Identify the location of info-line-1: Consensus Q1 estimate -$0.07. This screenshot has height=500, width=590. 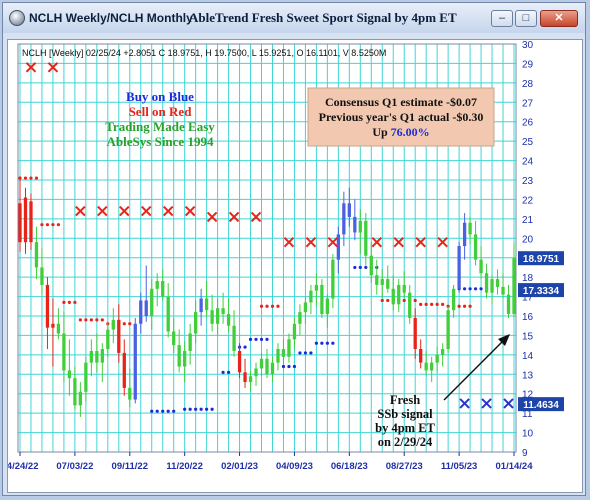
(401, 102).